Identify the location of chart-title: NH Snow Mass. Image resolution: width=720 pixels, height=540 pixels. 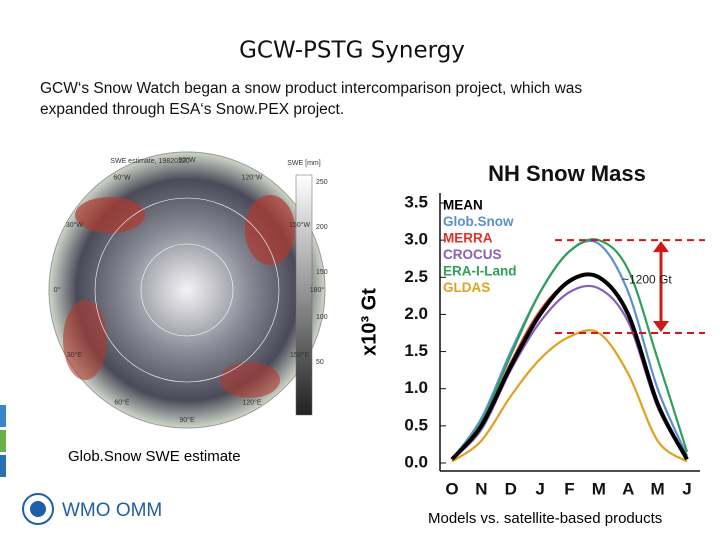
(567, 173).